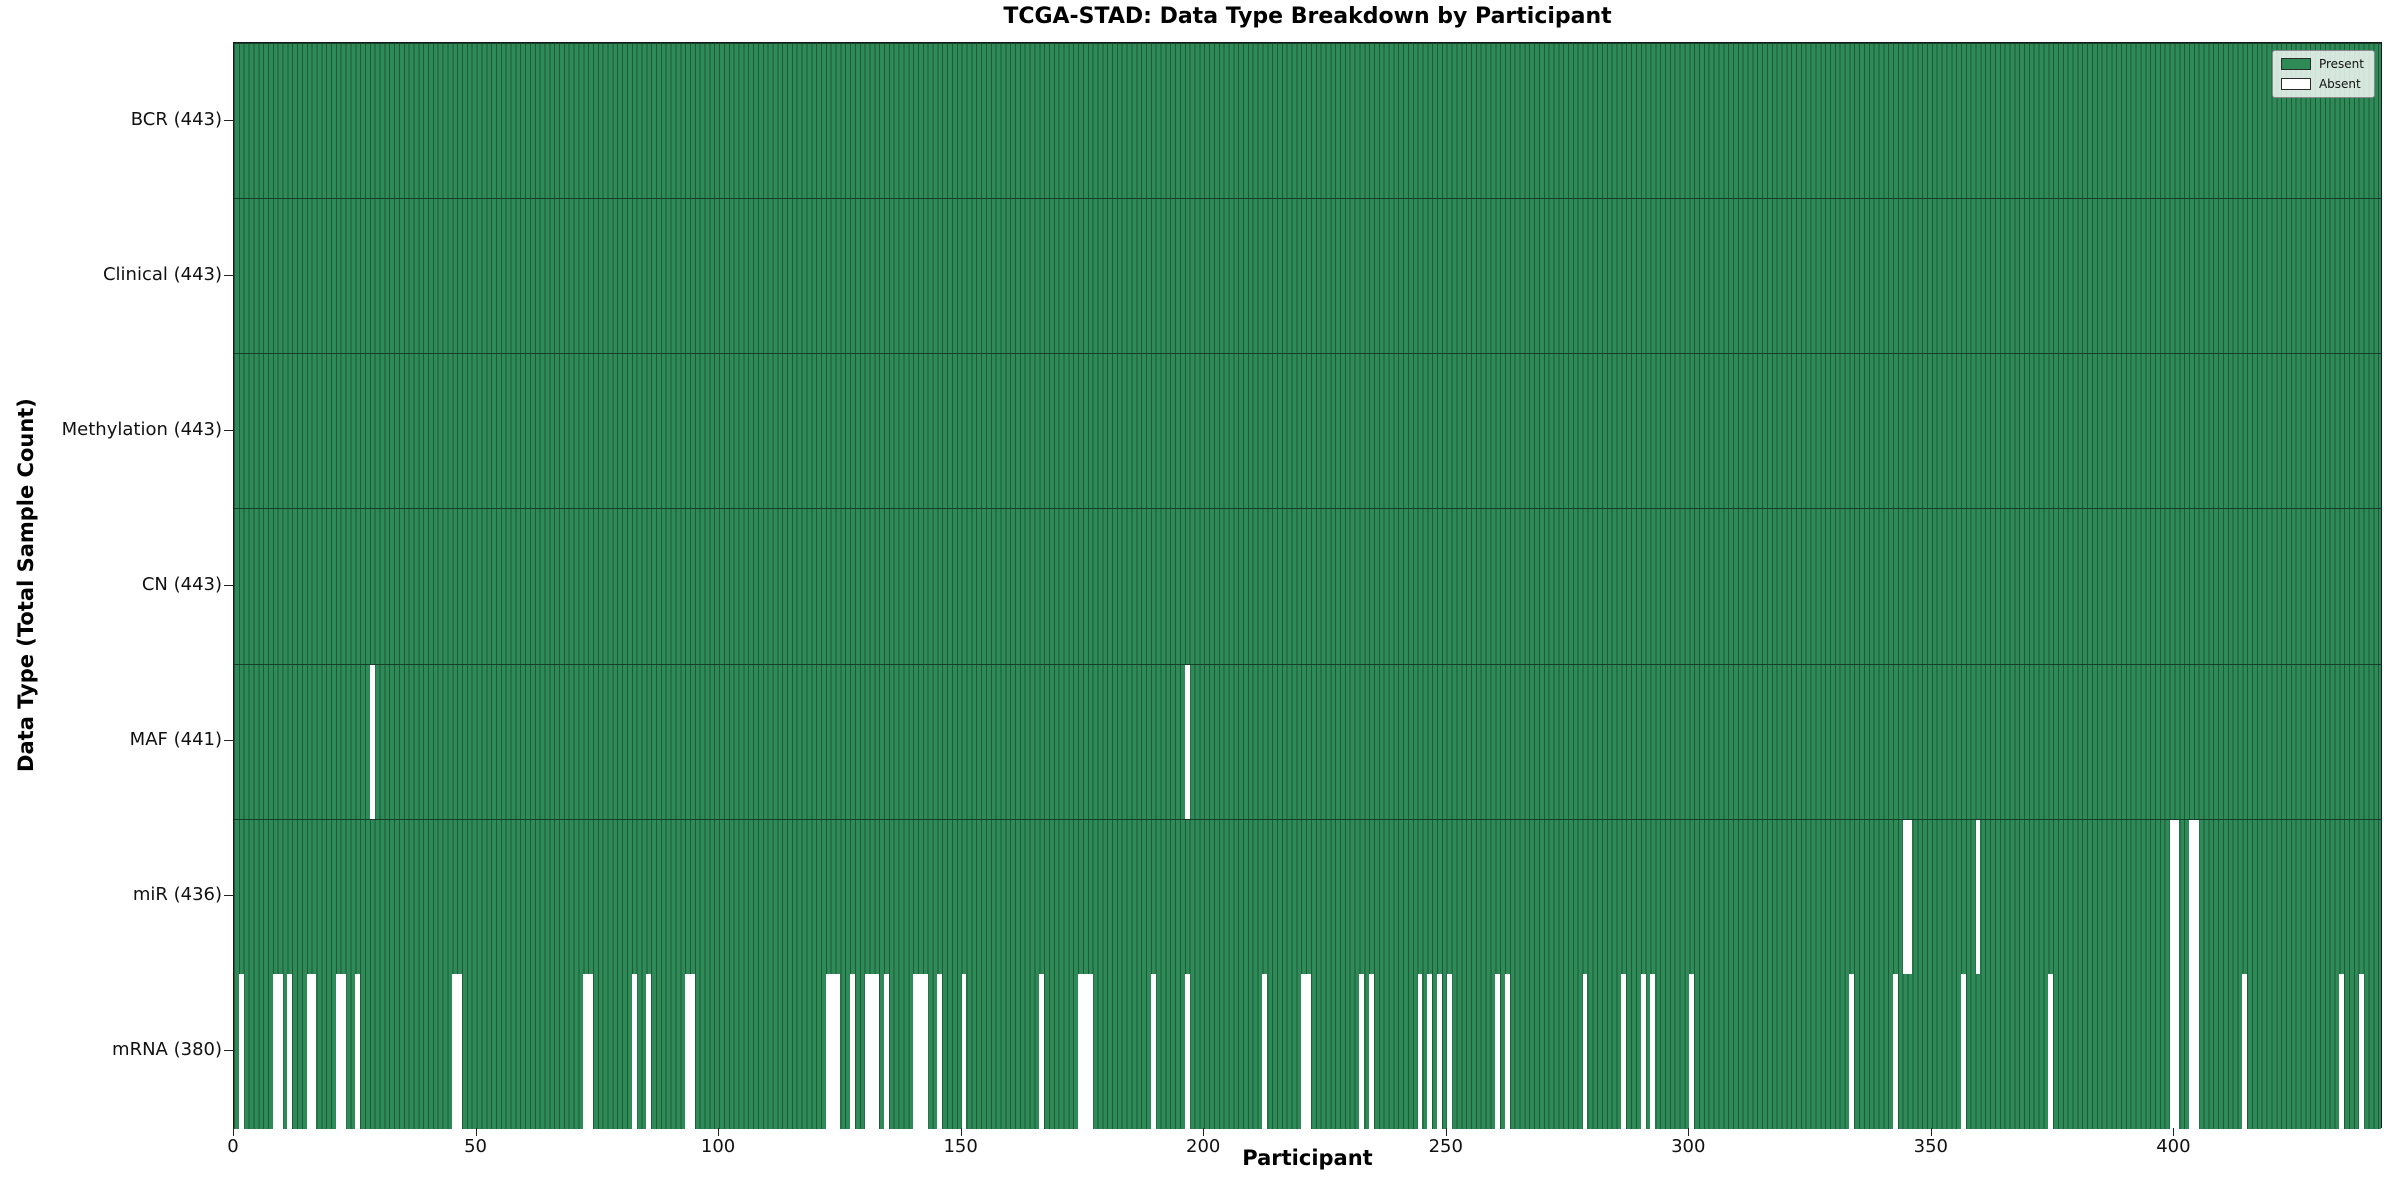 This screenshot has height=1200, width=2400. Describe the element at coordinates (960, 1146) in the screenshot. I see `x-tick-label: 150` at that location.